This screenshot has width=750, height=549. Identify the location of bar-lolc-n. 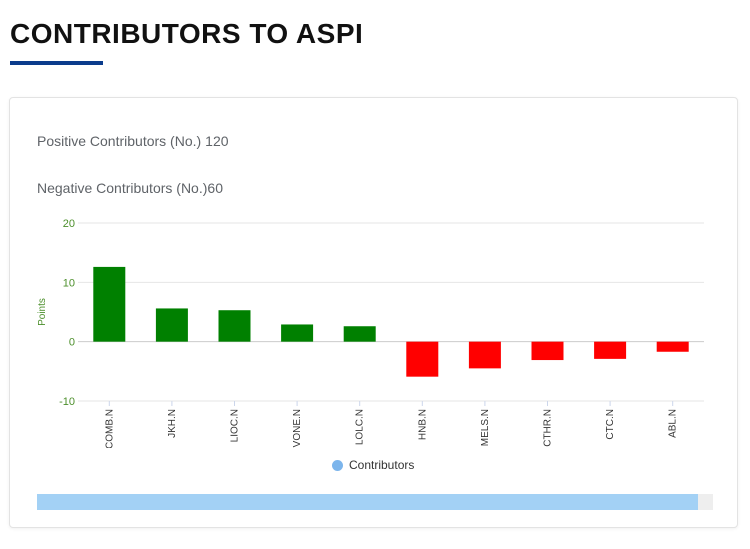
(359, 334).